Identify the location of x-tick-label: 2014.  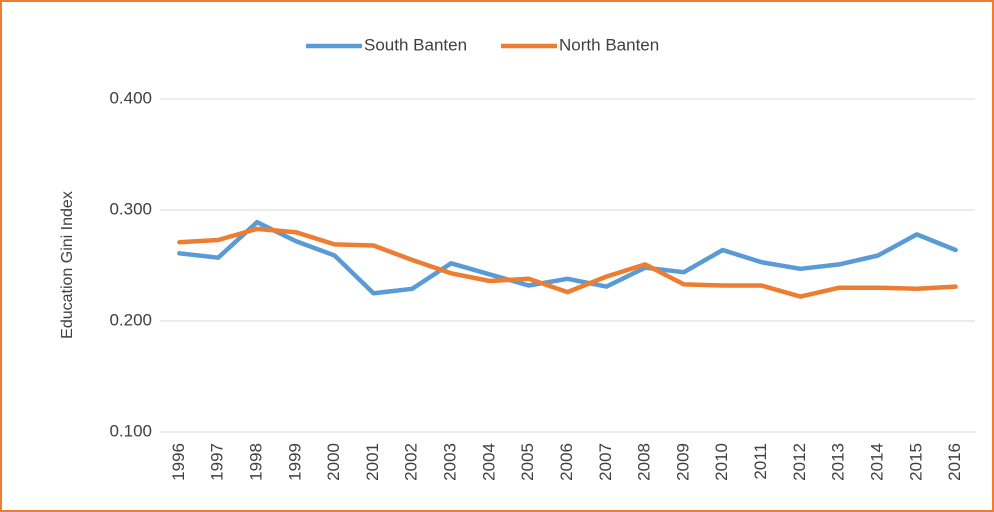
(876, 462).